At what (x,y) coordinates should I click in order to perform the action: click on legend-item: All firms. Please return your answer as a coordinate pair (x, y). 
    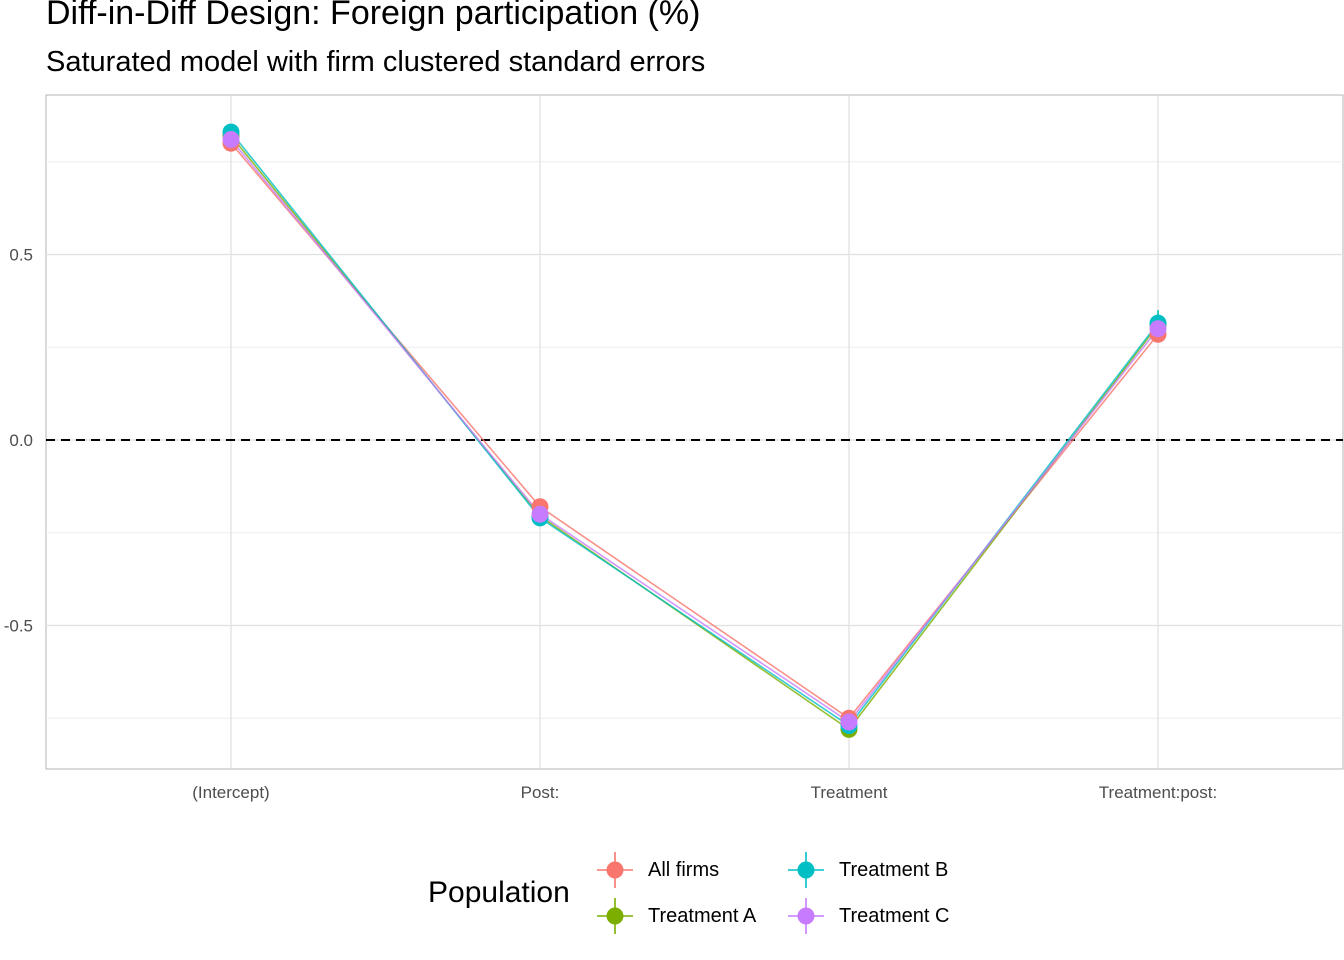
    Looking at the image, I should click on (657, 870).